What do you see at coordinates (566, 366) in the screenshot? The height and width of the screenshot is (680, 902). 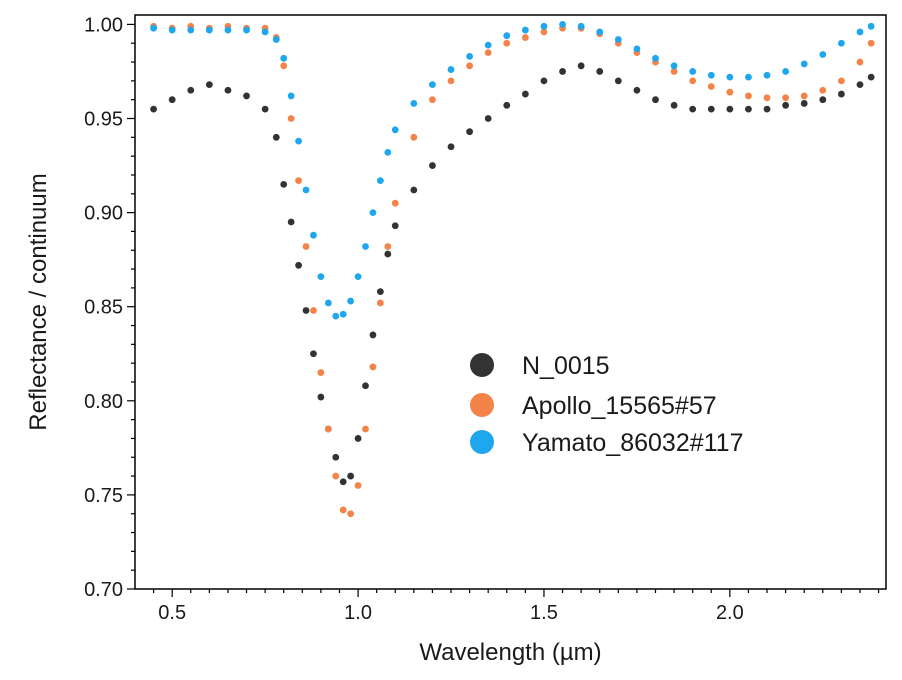 I see `legend-label-n-0015: N_0015` at bounding box center [566, 366].